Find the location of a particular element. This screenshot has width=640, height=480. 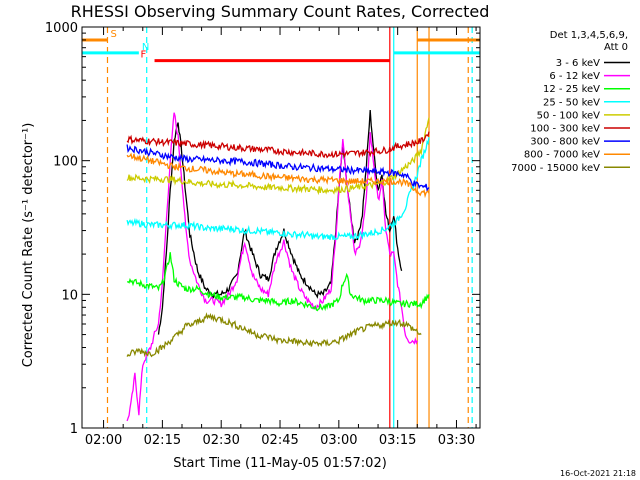

legend-entry-label: 100 - 300 keV is located at coordinates (565, 129).